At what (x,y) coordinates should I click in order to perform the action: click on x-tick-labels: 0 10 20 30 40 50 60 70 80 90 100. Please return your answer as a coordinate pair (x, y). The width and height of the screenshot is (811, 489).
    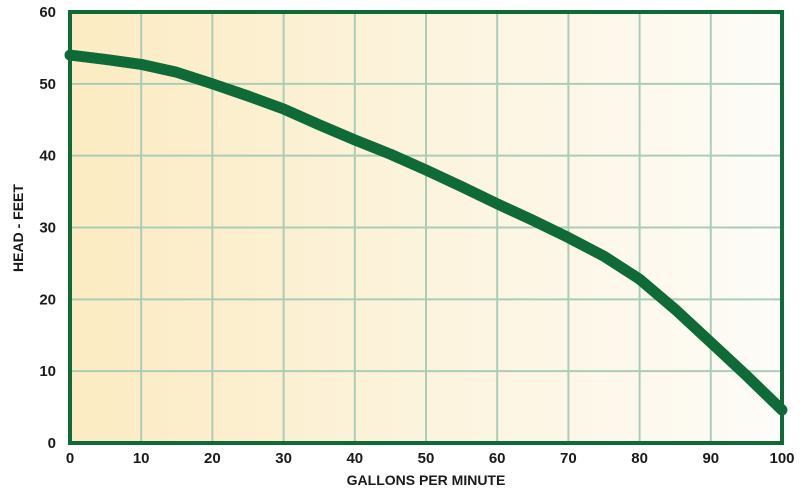
    Looking at the image, I should click on (430, 458).